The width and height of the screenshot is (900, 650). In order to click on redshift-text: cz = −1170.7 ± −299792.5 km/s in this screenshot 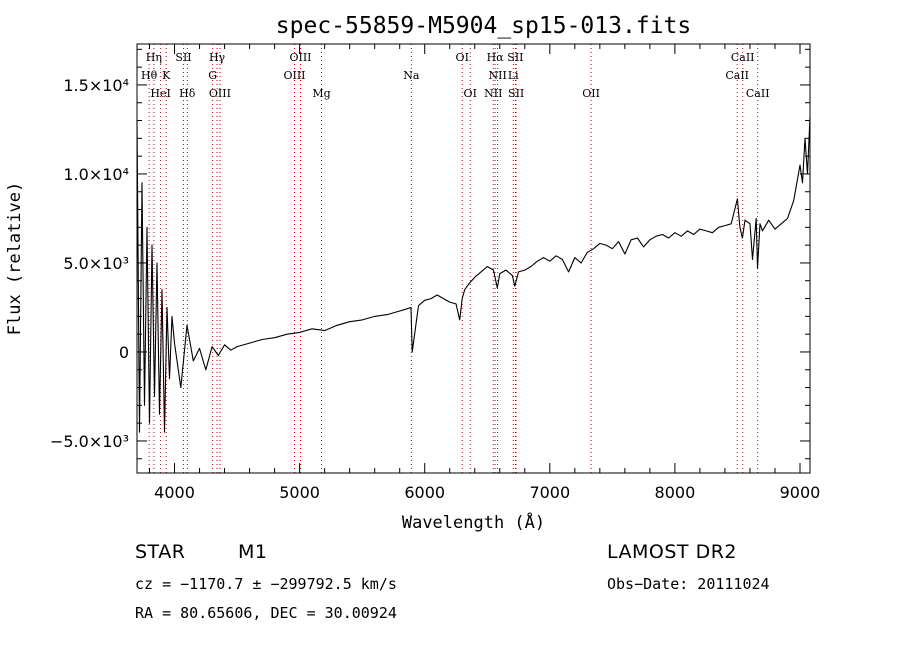, I will do `click(266, 584)`.